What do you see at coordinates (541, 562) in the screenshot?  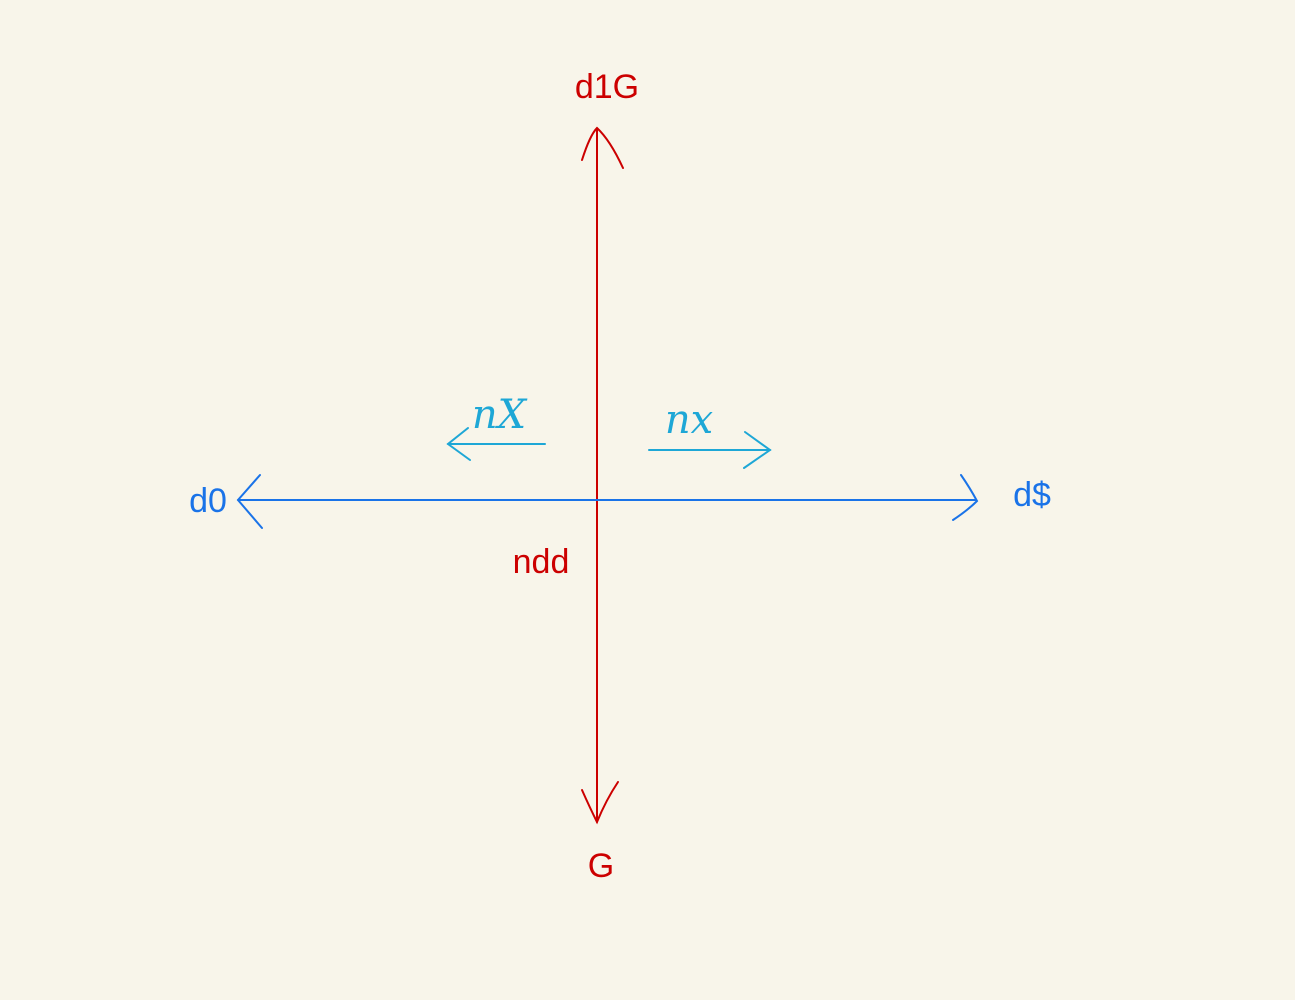 I see `label-origin: ndd` at bounding box center [541, 562].